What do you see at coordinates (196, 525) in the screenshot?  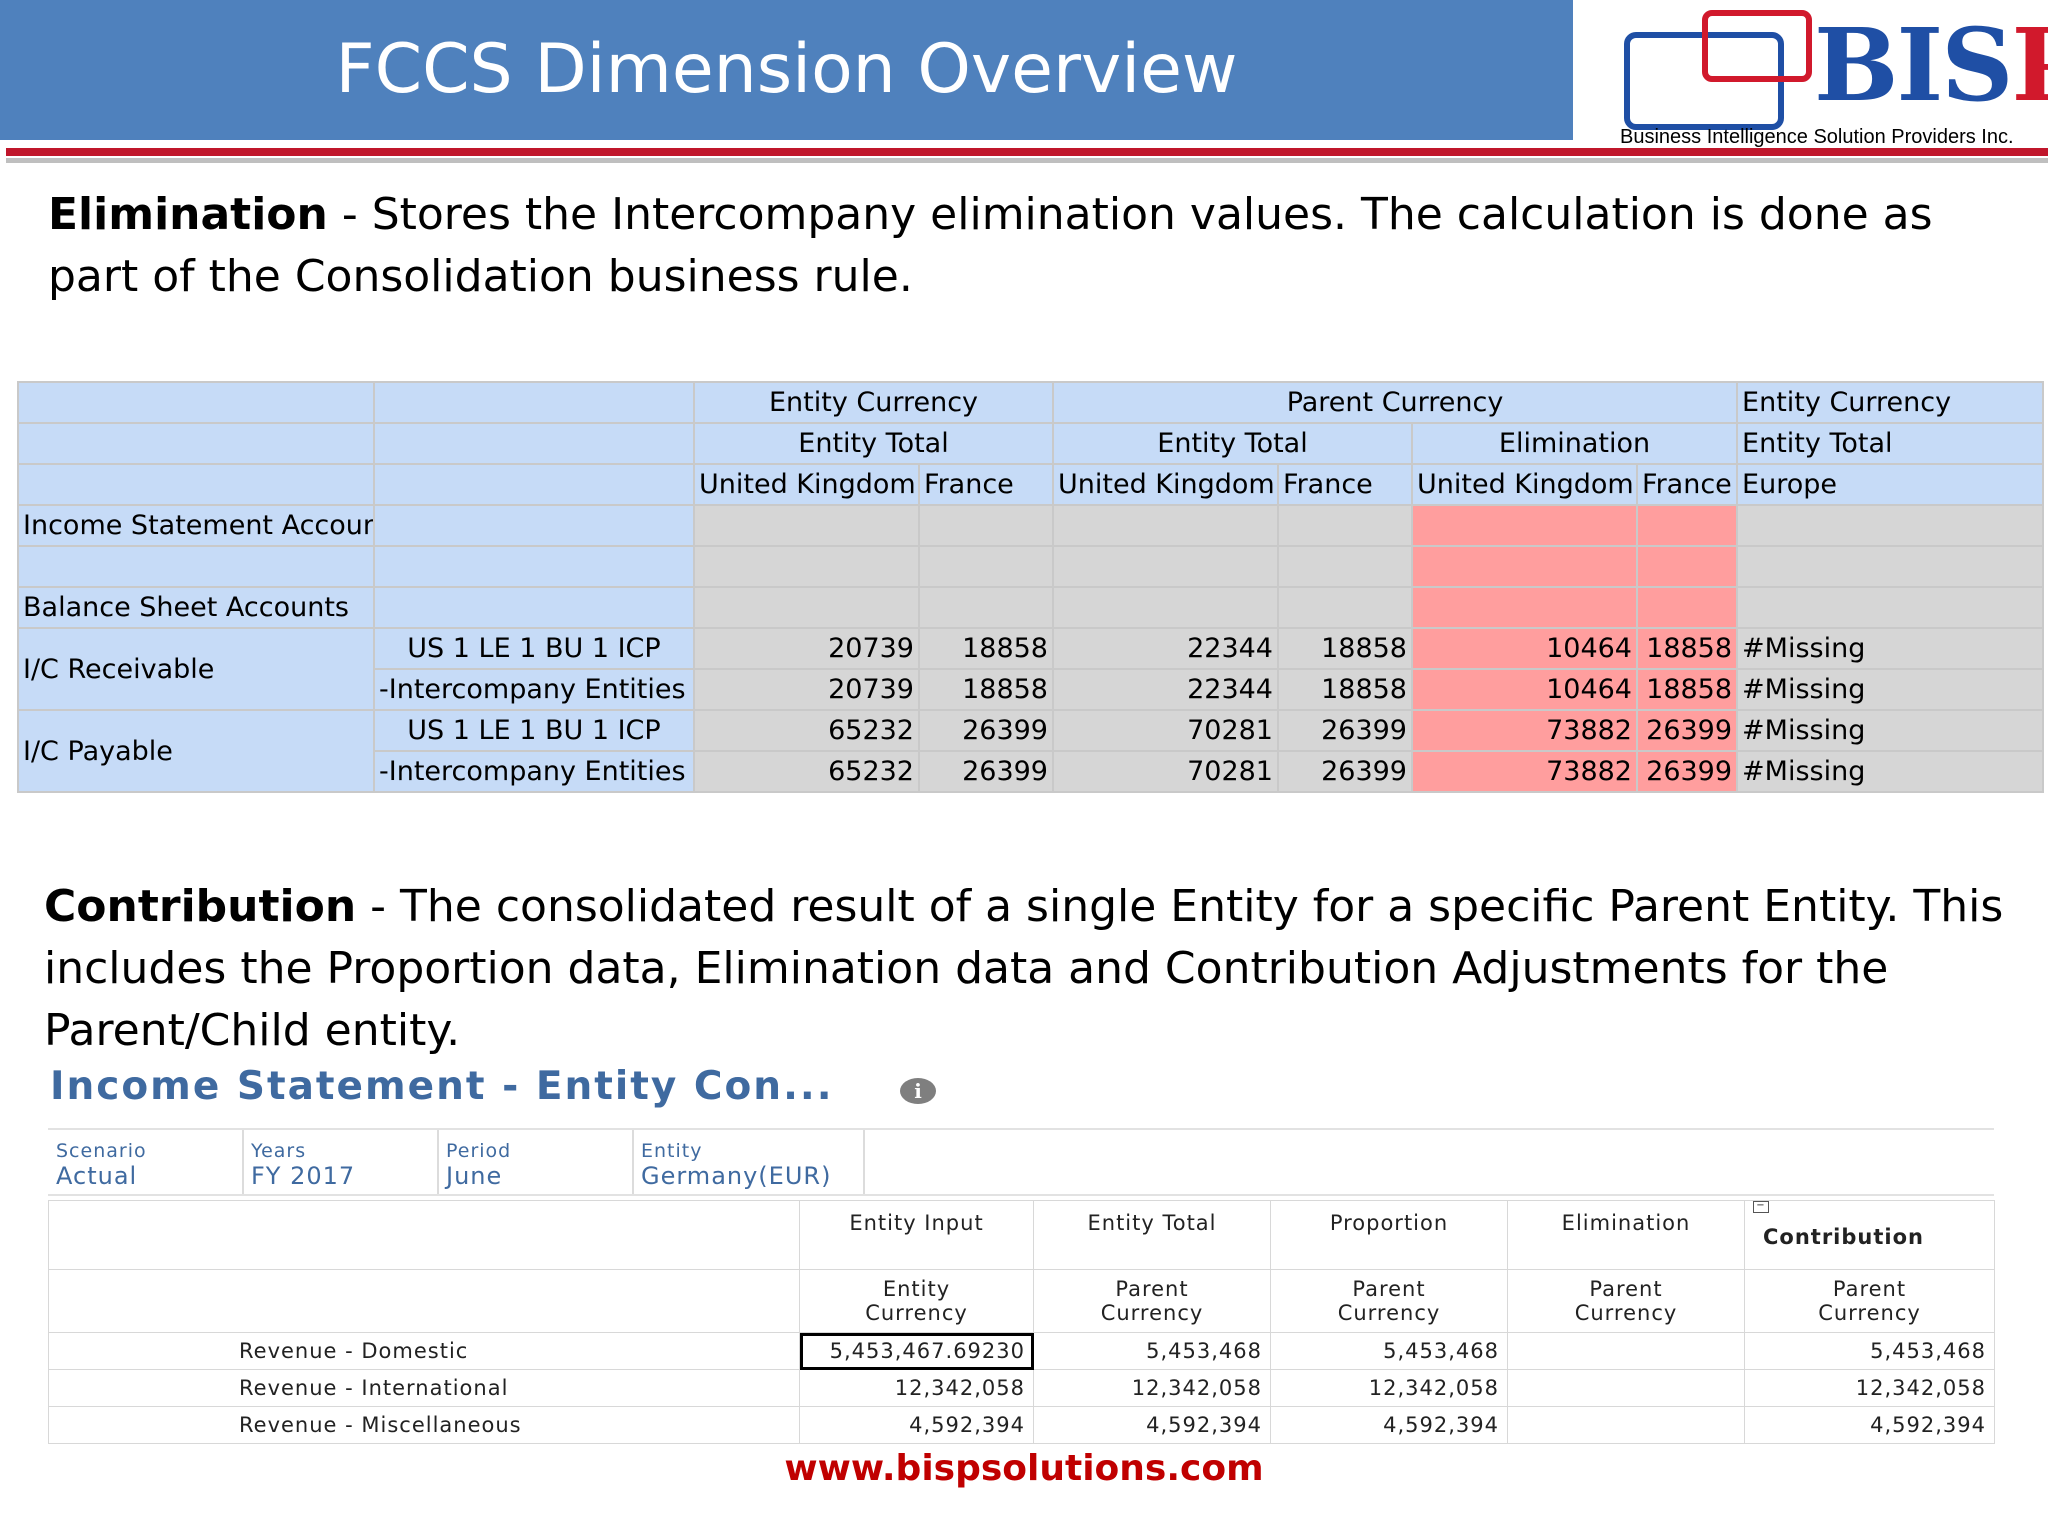 I see `row-header: Income Statement Account` at bounding box center [196, 525].